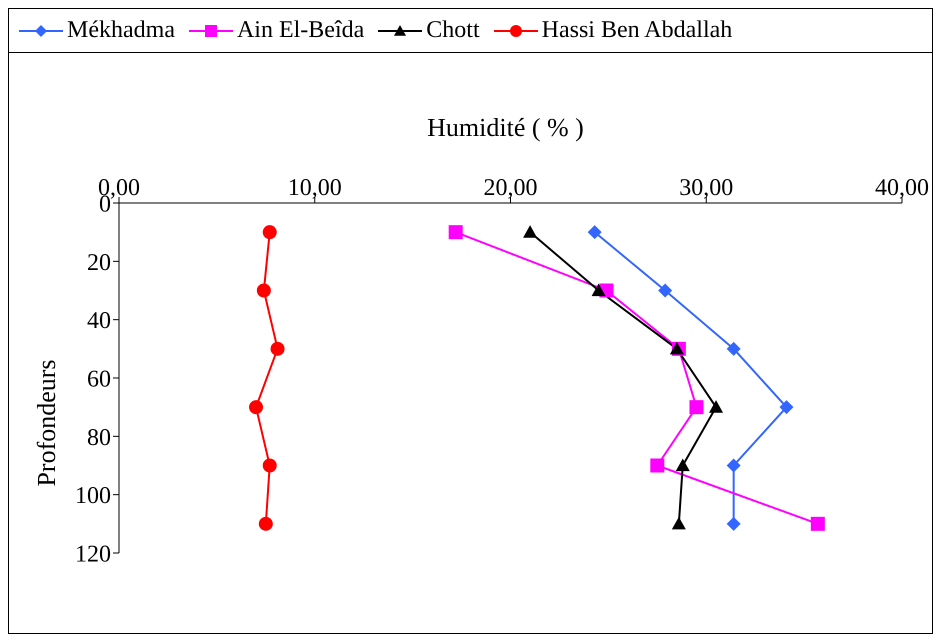 The height and width of the screenshot is (644, 943). What do you see at coordinates (505, 128) in the screenshot?
I see `x-axis-title: Humidité ( % )` at bounding box center [505, 128].